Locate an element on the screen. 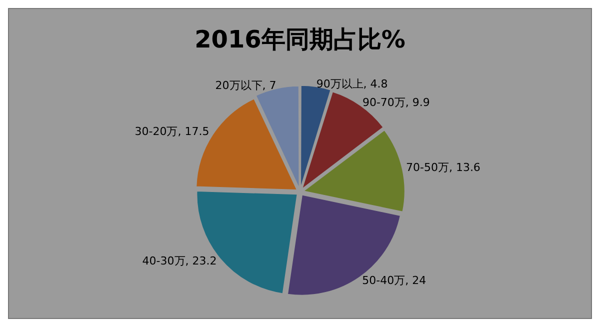  slice-label: 40-30万, 23.2 is located at coordinates (179, 261).